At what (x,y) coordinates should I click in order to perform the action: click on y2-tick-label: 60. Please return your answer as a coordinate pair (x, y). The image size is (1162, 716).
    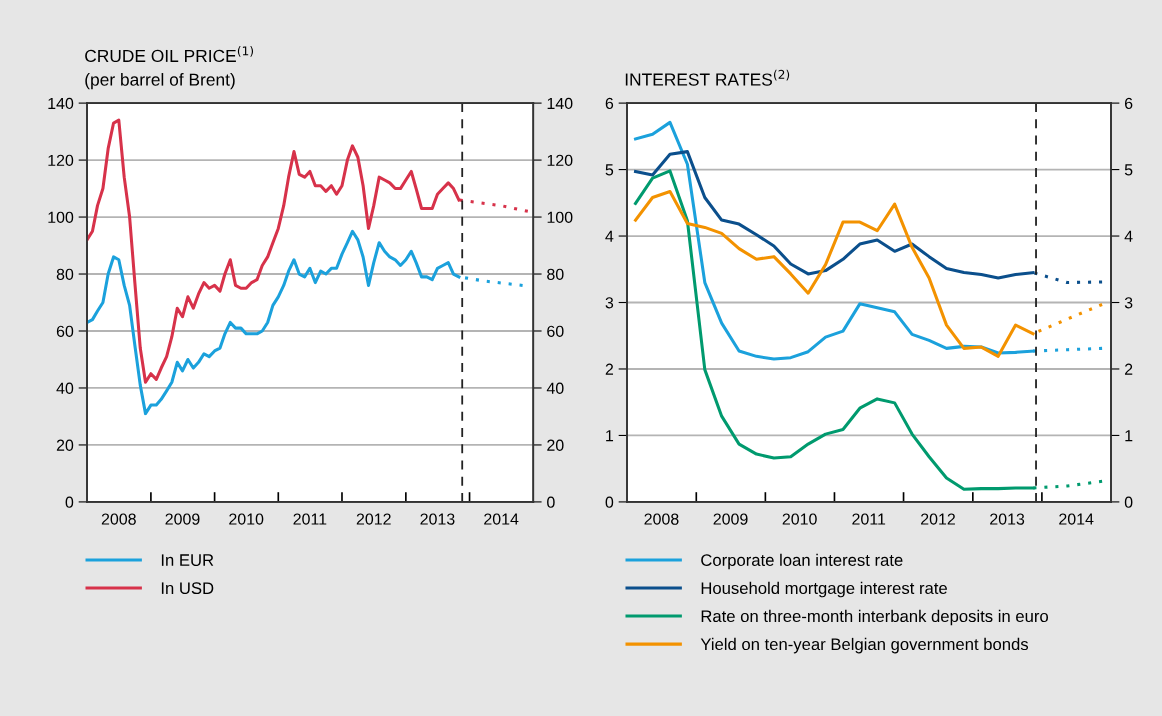
    Looking at the image, I should click on (555, 331).